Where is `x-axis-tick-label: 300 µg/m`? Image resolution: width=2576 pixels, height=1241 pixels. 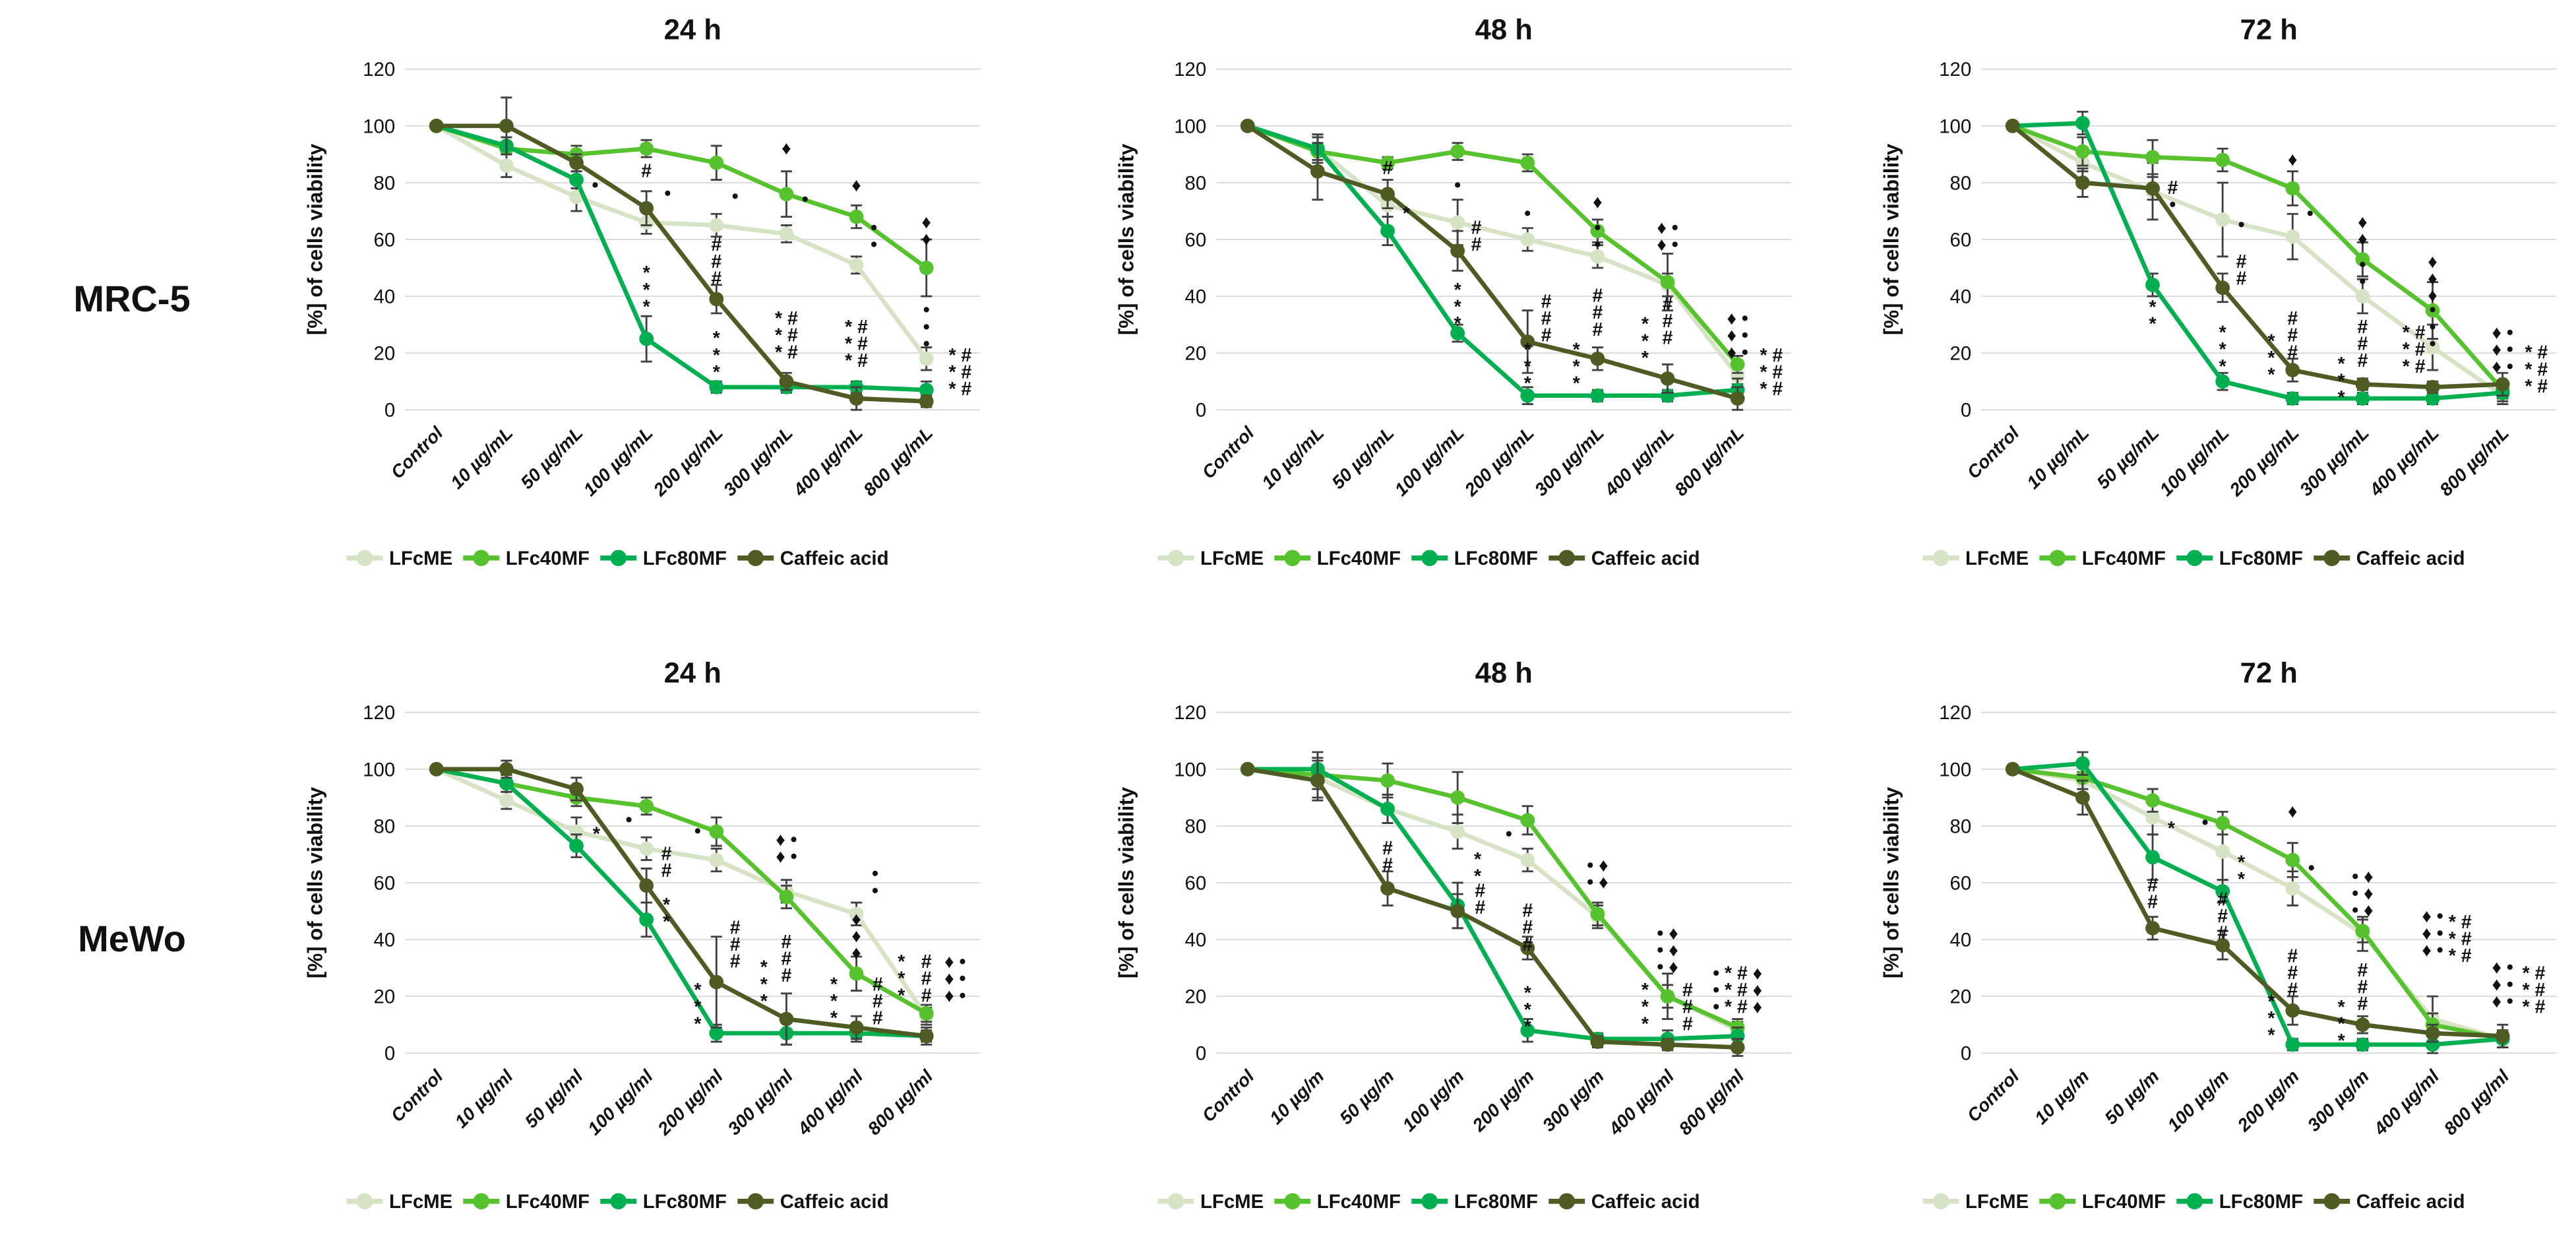 x-axis-tick-label: 300 µg/m is located at coordinates (2338, 1100).